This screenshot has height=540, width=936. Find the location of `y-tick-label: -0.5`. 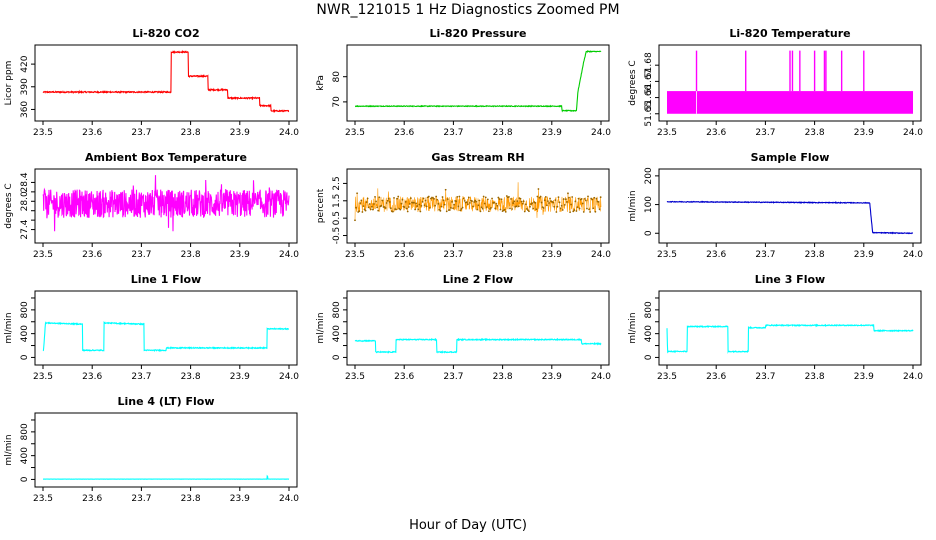

y-tick-label: -0.5 is located at coordinates (337, 236).